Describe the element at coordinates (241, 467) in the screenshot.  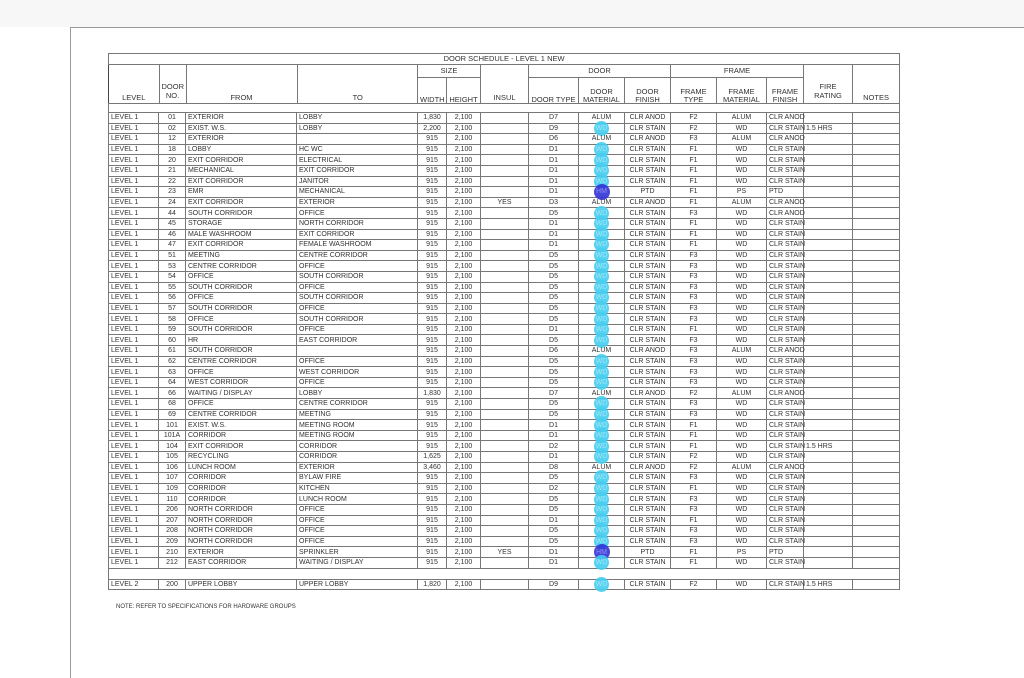
I see `cell-from: LUNCH ROOM` at that location.